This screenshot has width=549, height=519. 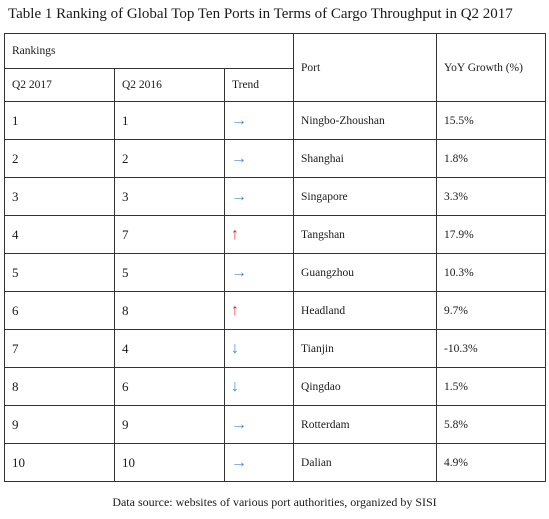 What do you see at coordinates (59, 85) in the screenshot?
I see `q2-2017-header: Q2 2017` at bounding box center [59, 85].